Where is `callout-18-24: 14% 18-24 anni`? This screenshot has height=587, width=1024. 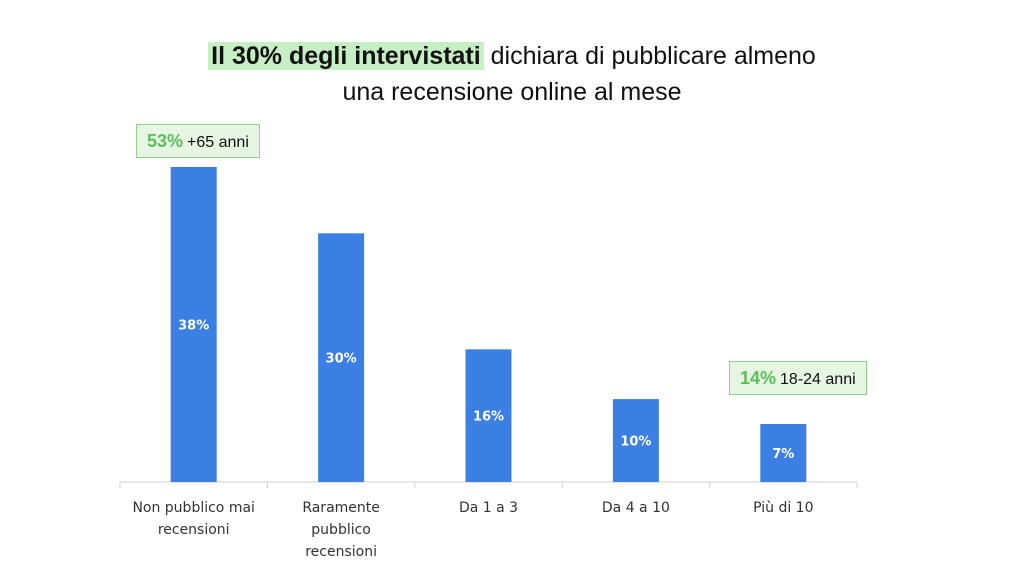
callout-18-24: 14% 18-24 anni is located at coordinates (798, 378).